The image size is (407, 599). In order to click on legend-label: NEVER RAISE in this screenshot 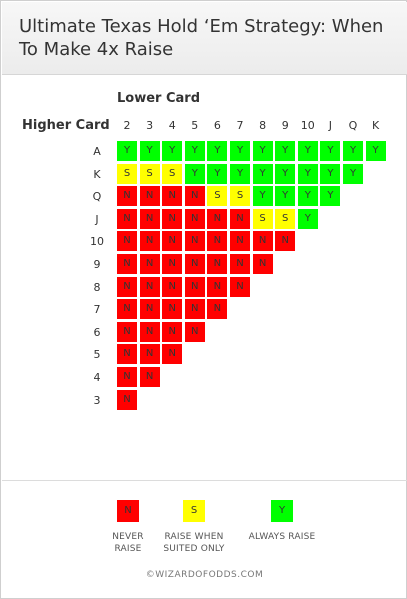, I will do `click(128, 543)`.